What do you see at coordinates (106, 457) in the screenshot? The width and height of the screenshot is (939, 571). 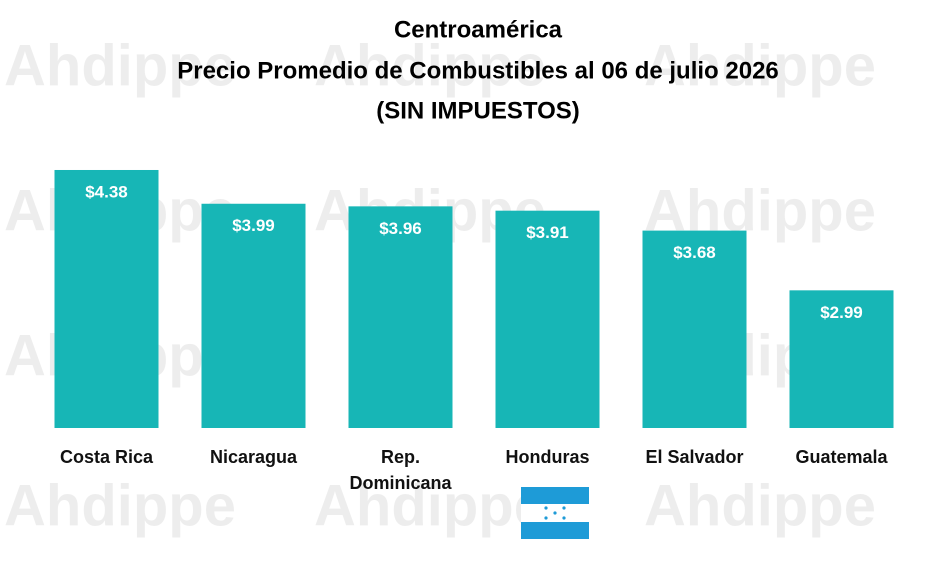 I see `x-tick-label: Costa Rica` at bounding box center [106, 457].